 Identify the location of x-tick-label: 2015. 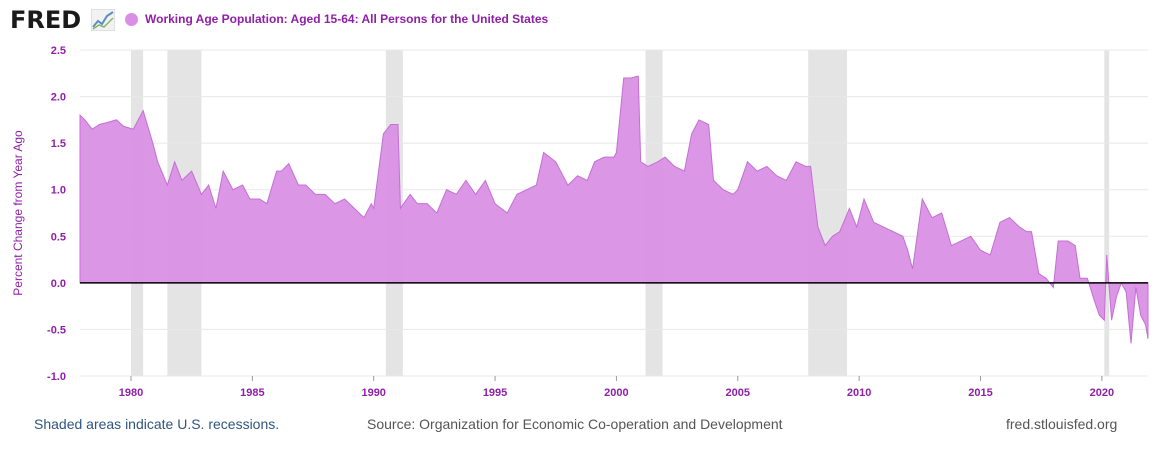
(980, 393).